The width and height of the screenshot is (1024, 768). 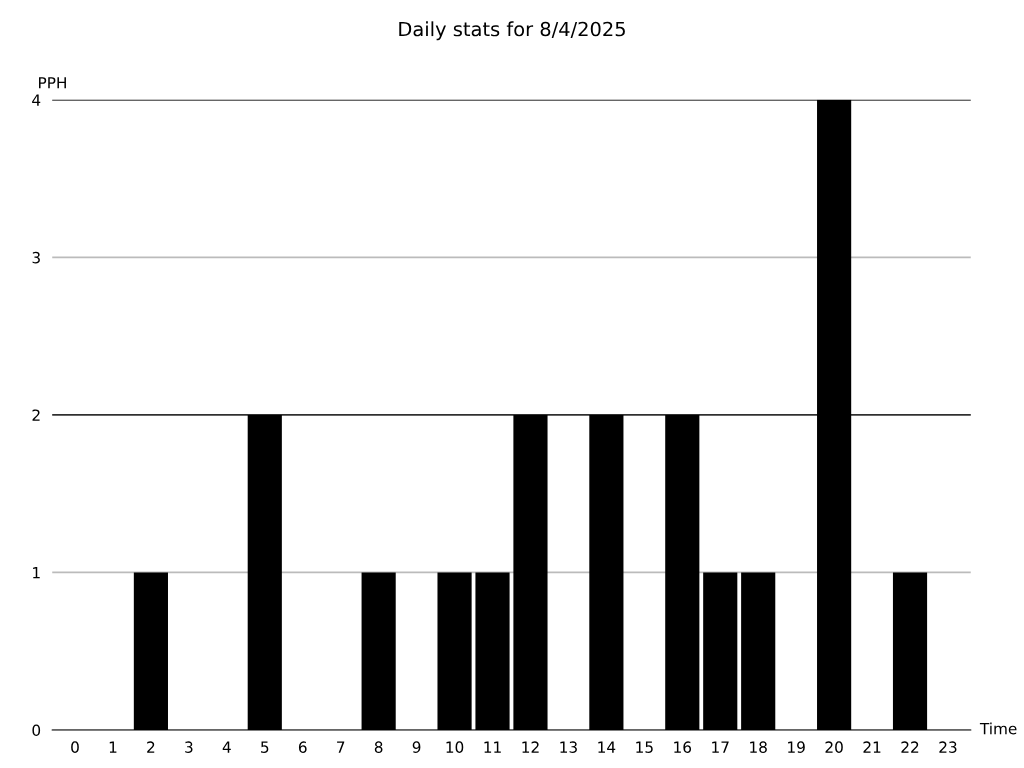 I want to click on x-tick-label: 18, so click(x=758, y=747).